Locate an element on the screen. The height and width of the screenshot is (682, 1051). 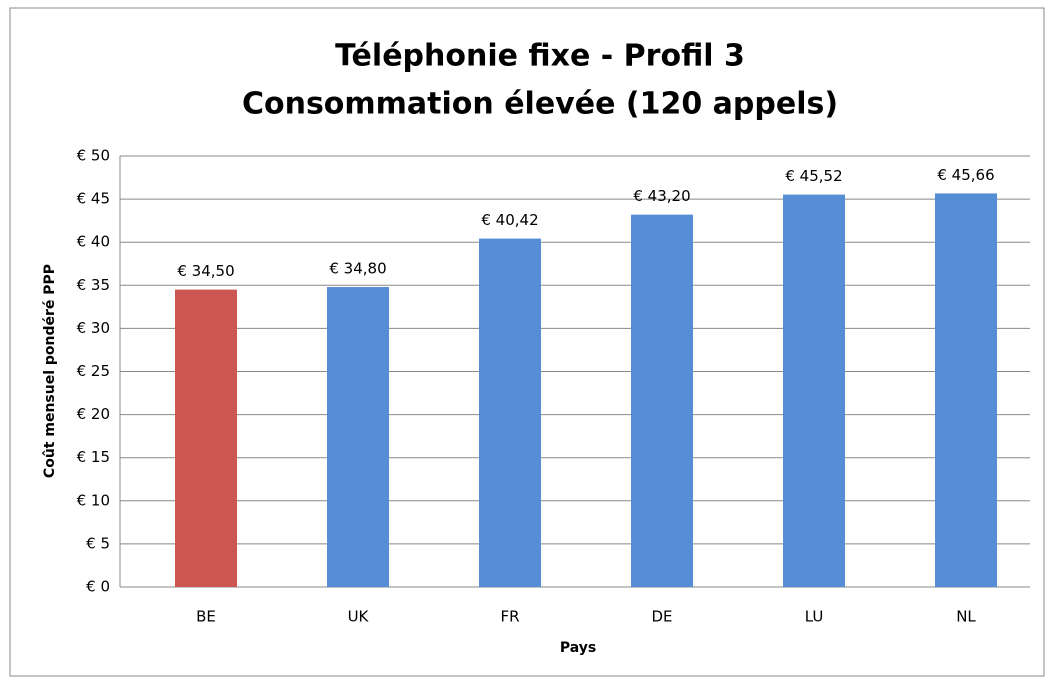
x-tick-label: NL is located at coordinates (966, 617).